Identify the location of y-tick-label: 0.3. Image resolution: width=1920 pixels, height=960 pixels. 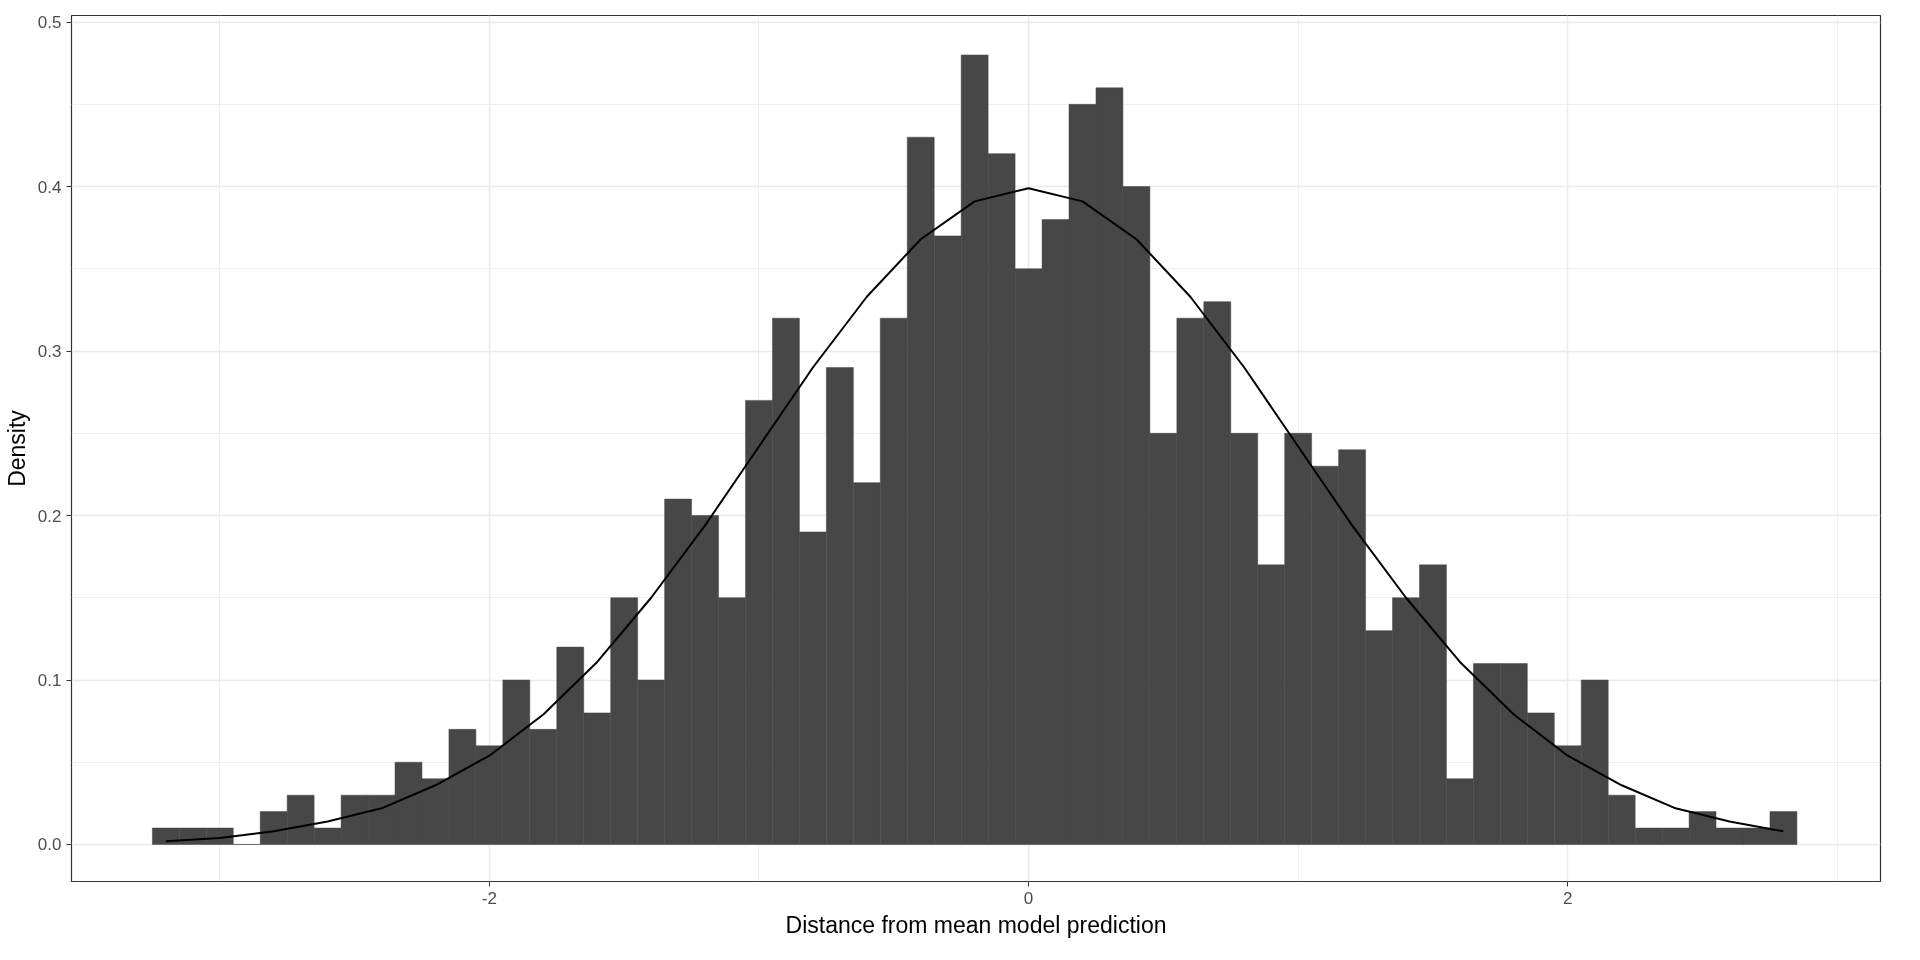
(49, 352).